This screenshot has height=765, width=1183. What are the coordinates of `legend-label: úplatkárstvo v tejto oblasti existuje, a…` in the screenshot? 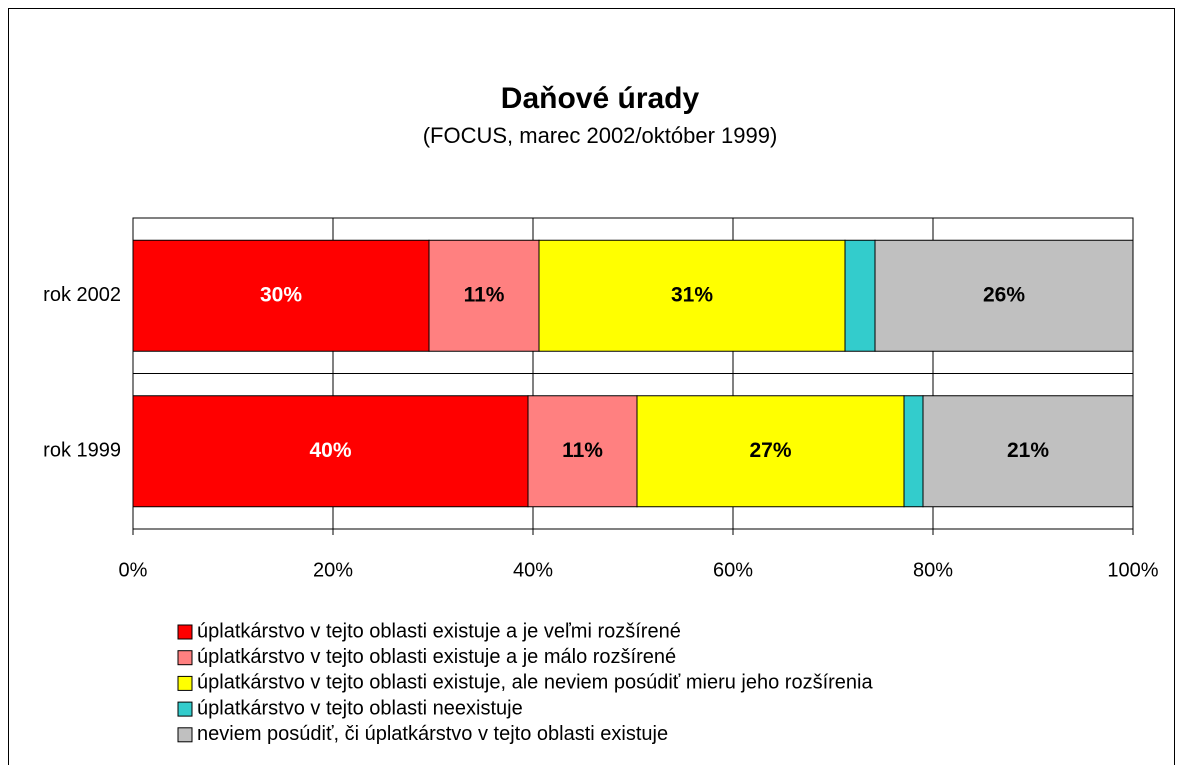 It's located at (535, 683).